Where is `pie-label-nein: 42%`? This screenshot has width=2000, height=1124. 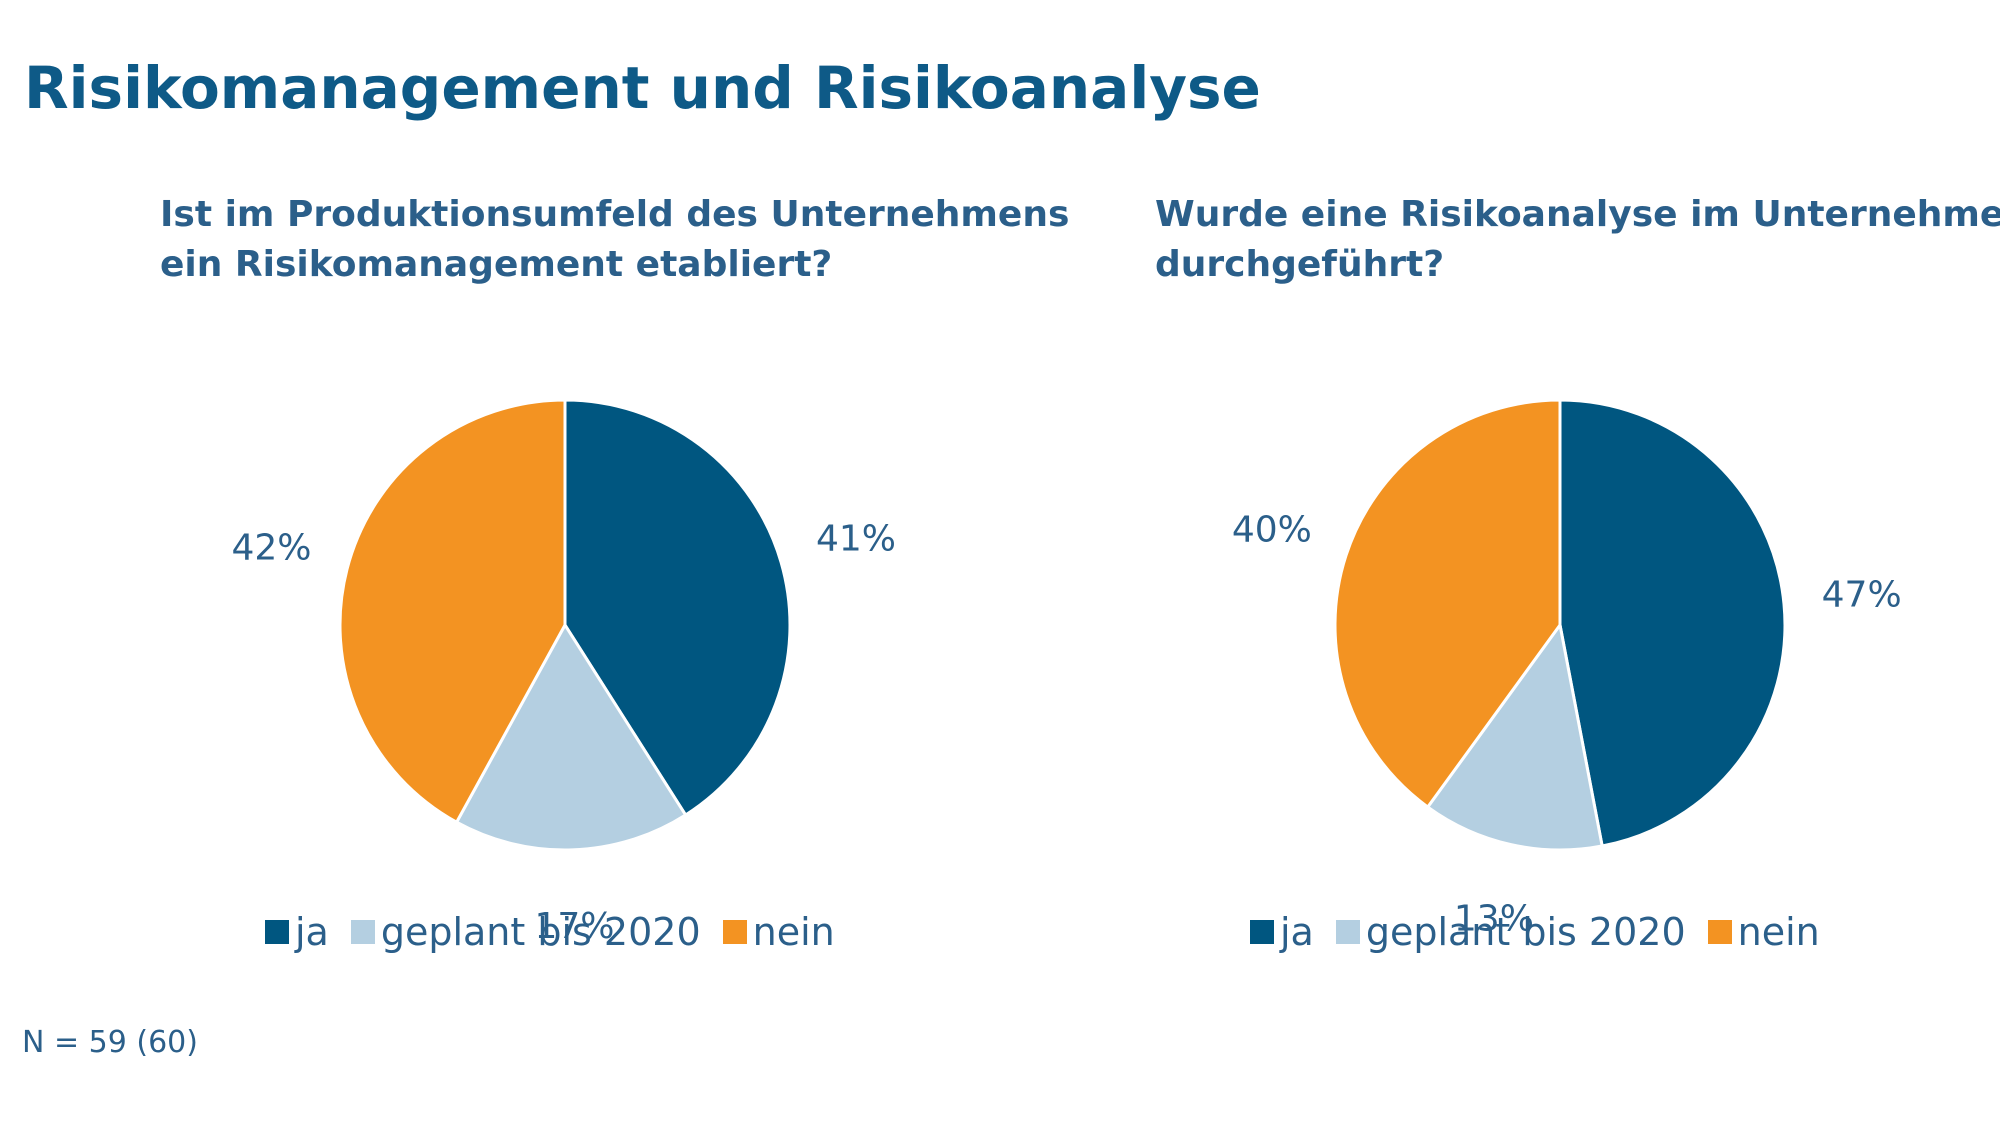
pie-label-nein: 42% is located at coordinates (272, 548).